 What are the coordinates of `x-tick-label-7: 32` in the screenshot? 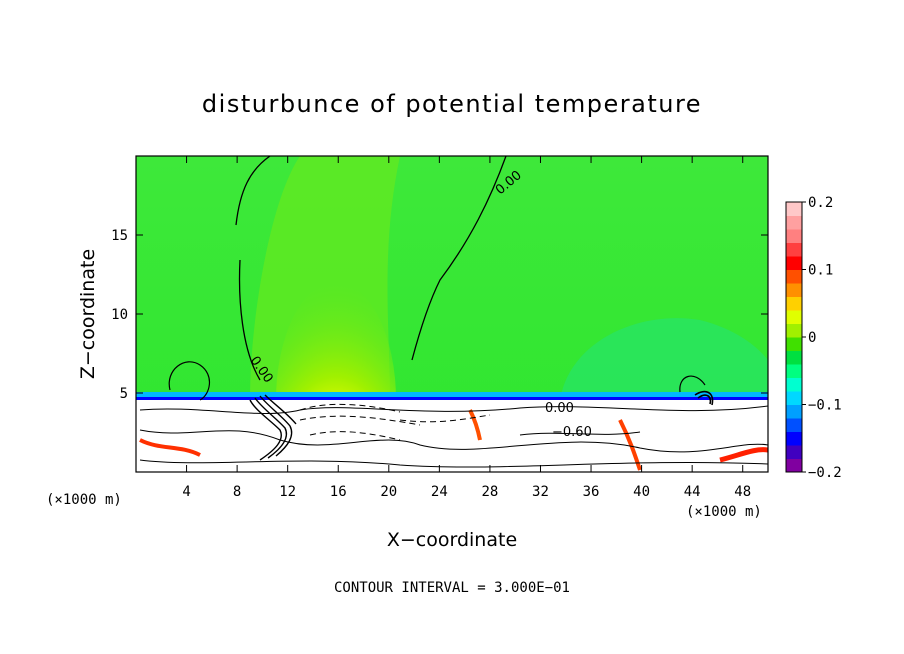 It's located at (540, 492).